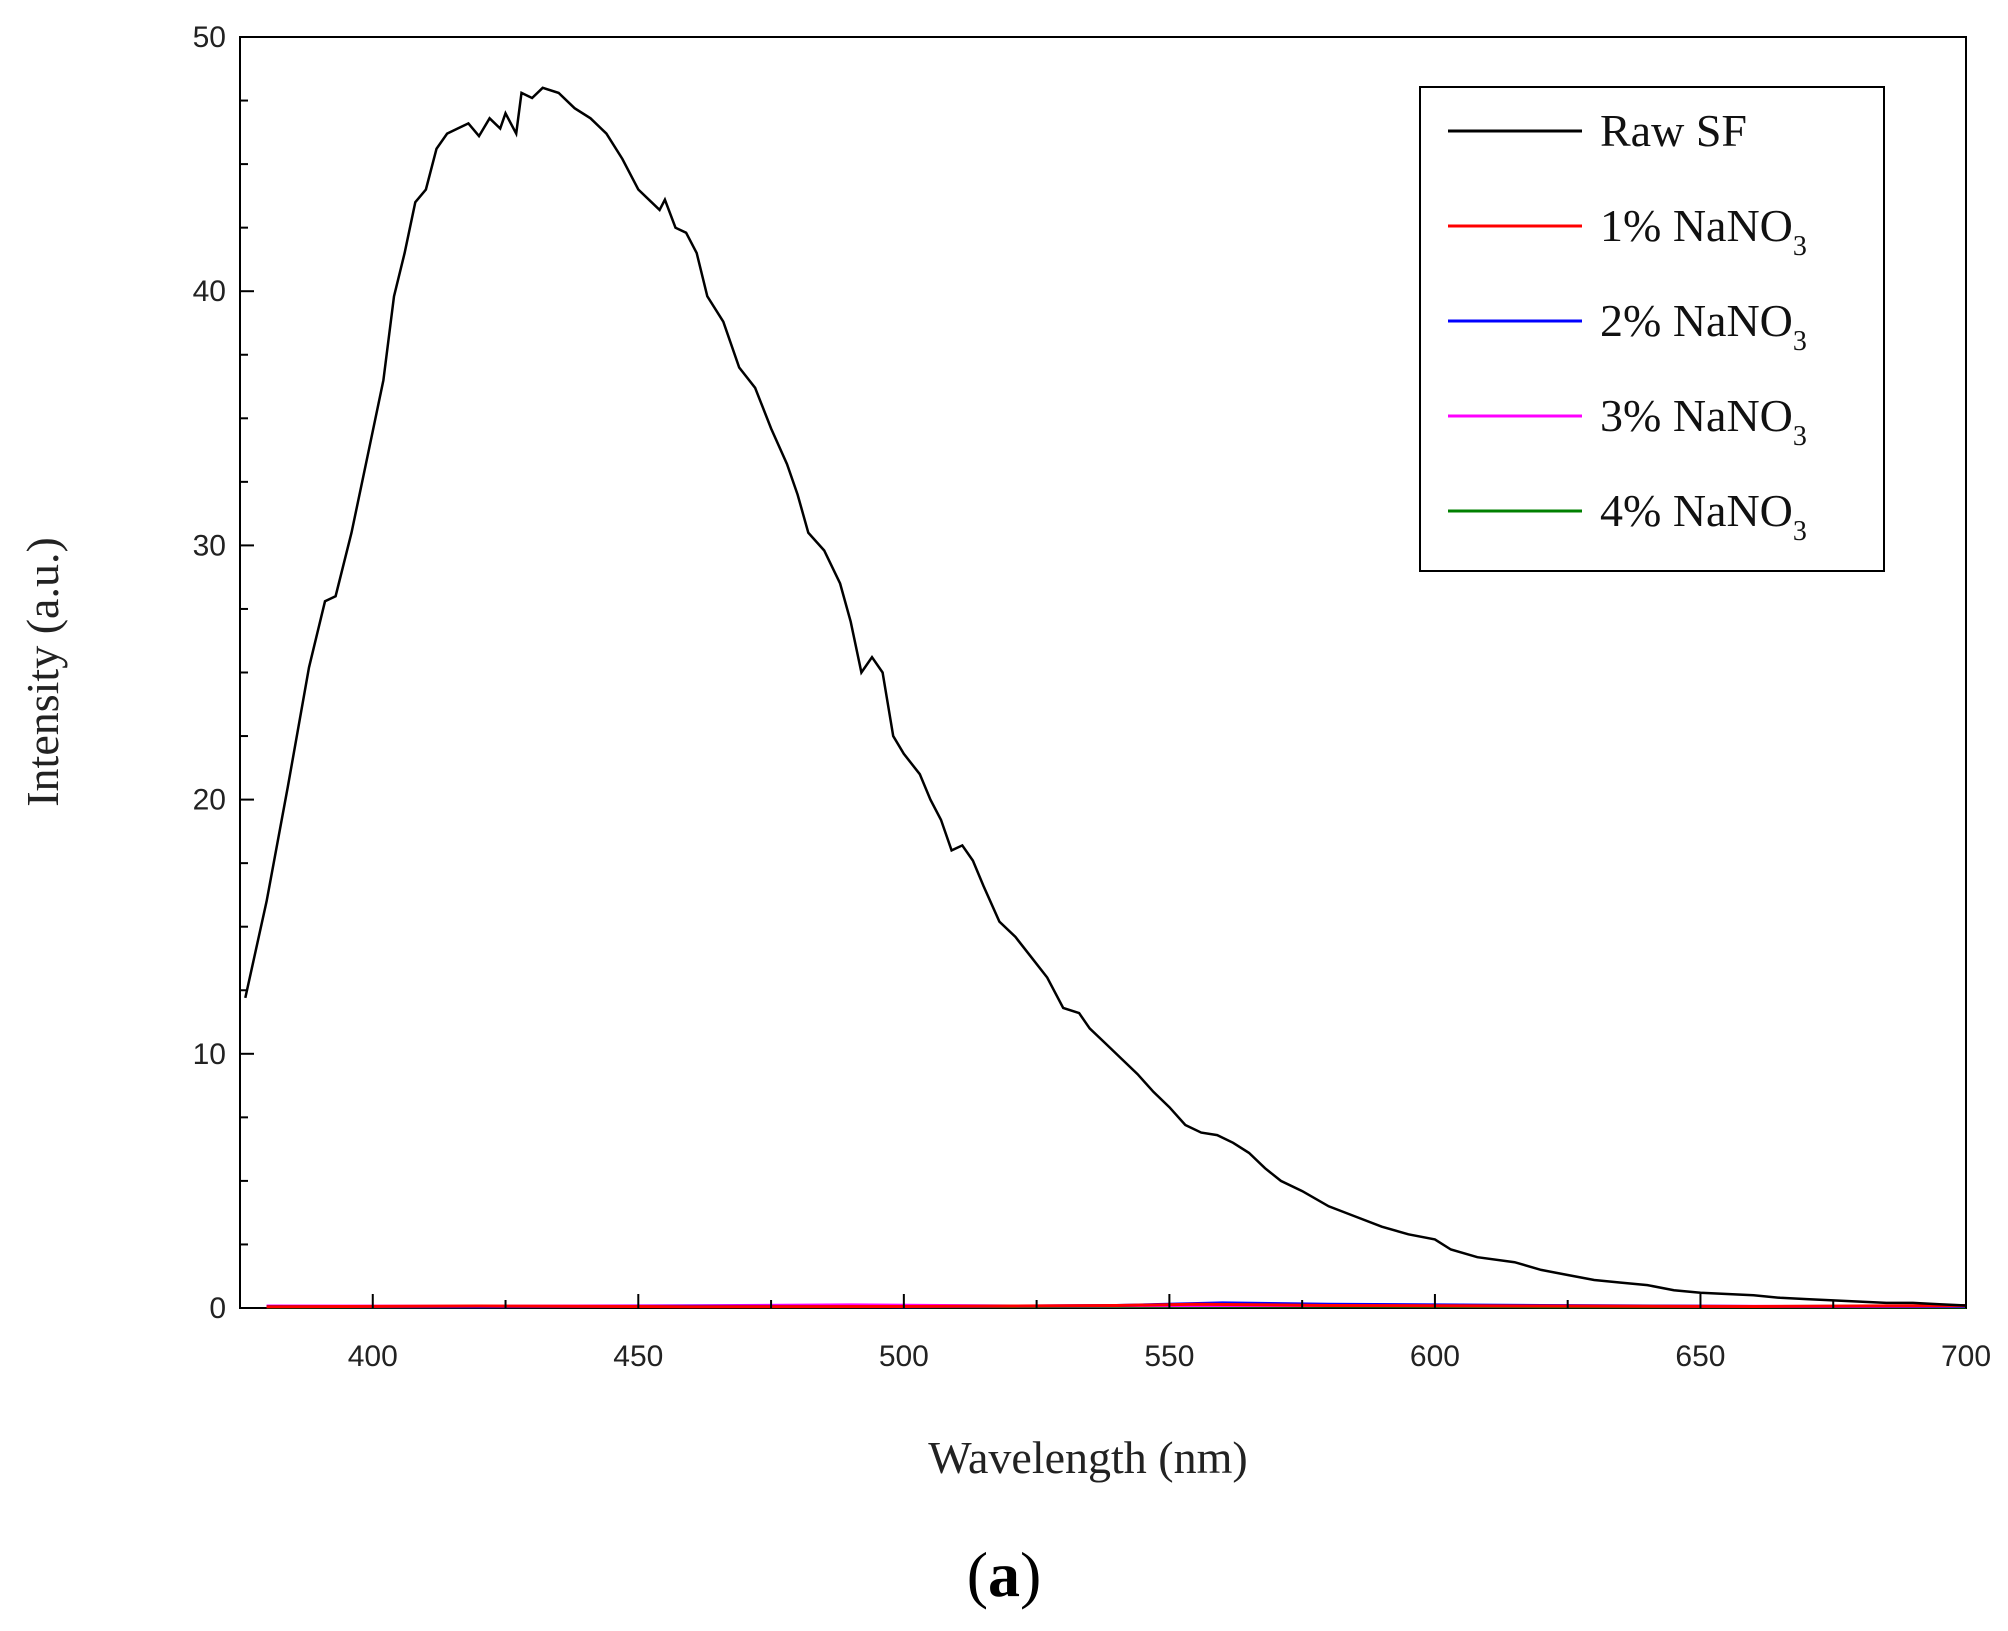 Image resolution: width=2008 pixels, height=1631 pixels. What do you see at coordinates (209, 545) in the screenshot?
I see `y-tick-label: 30` at bounding box center [209, 545].